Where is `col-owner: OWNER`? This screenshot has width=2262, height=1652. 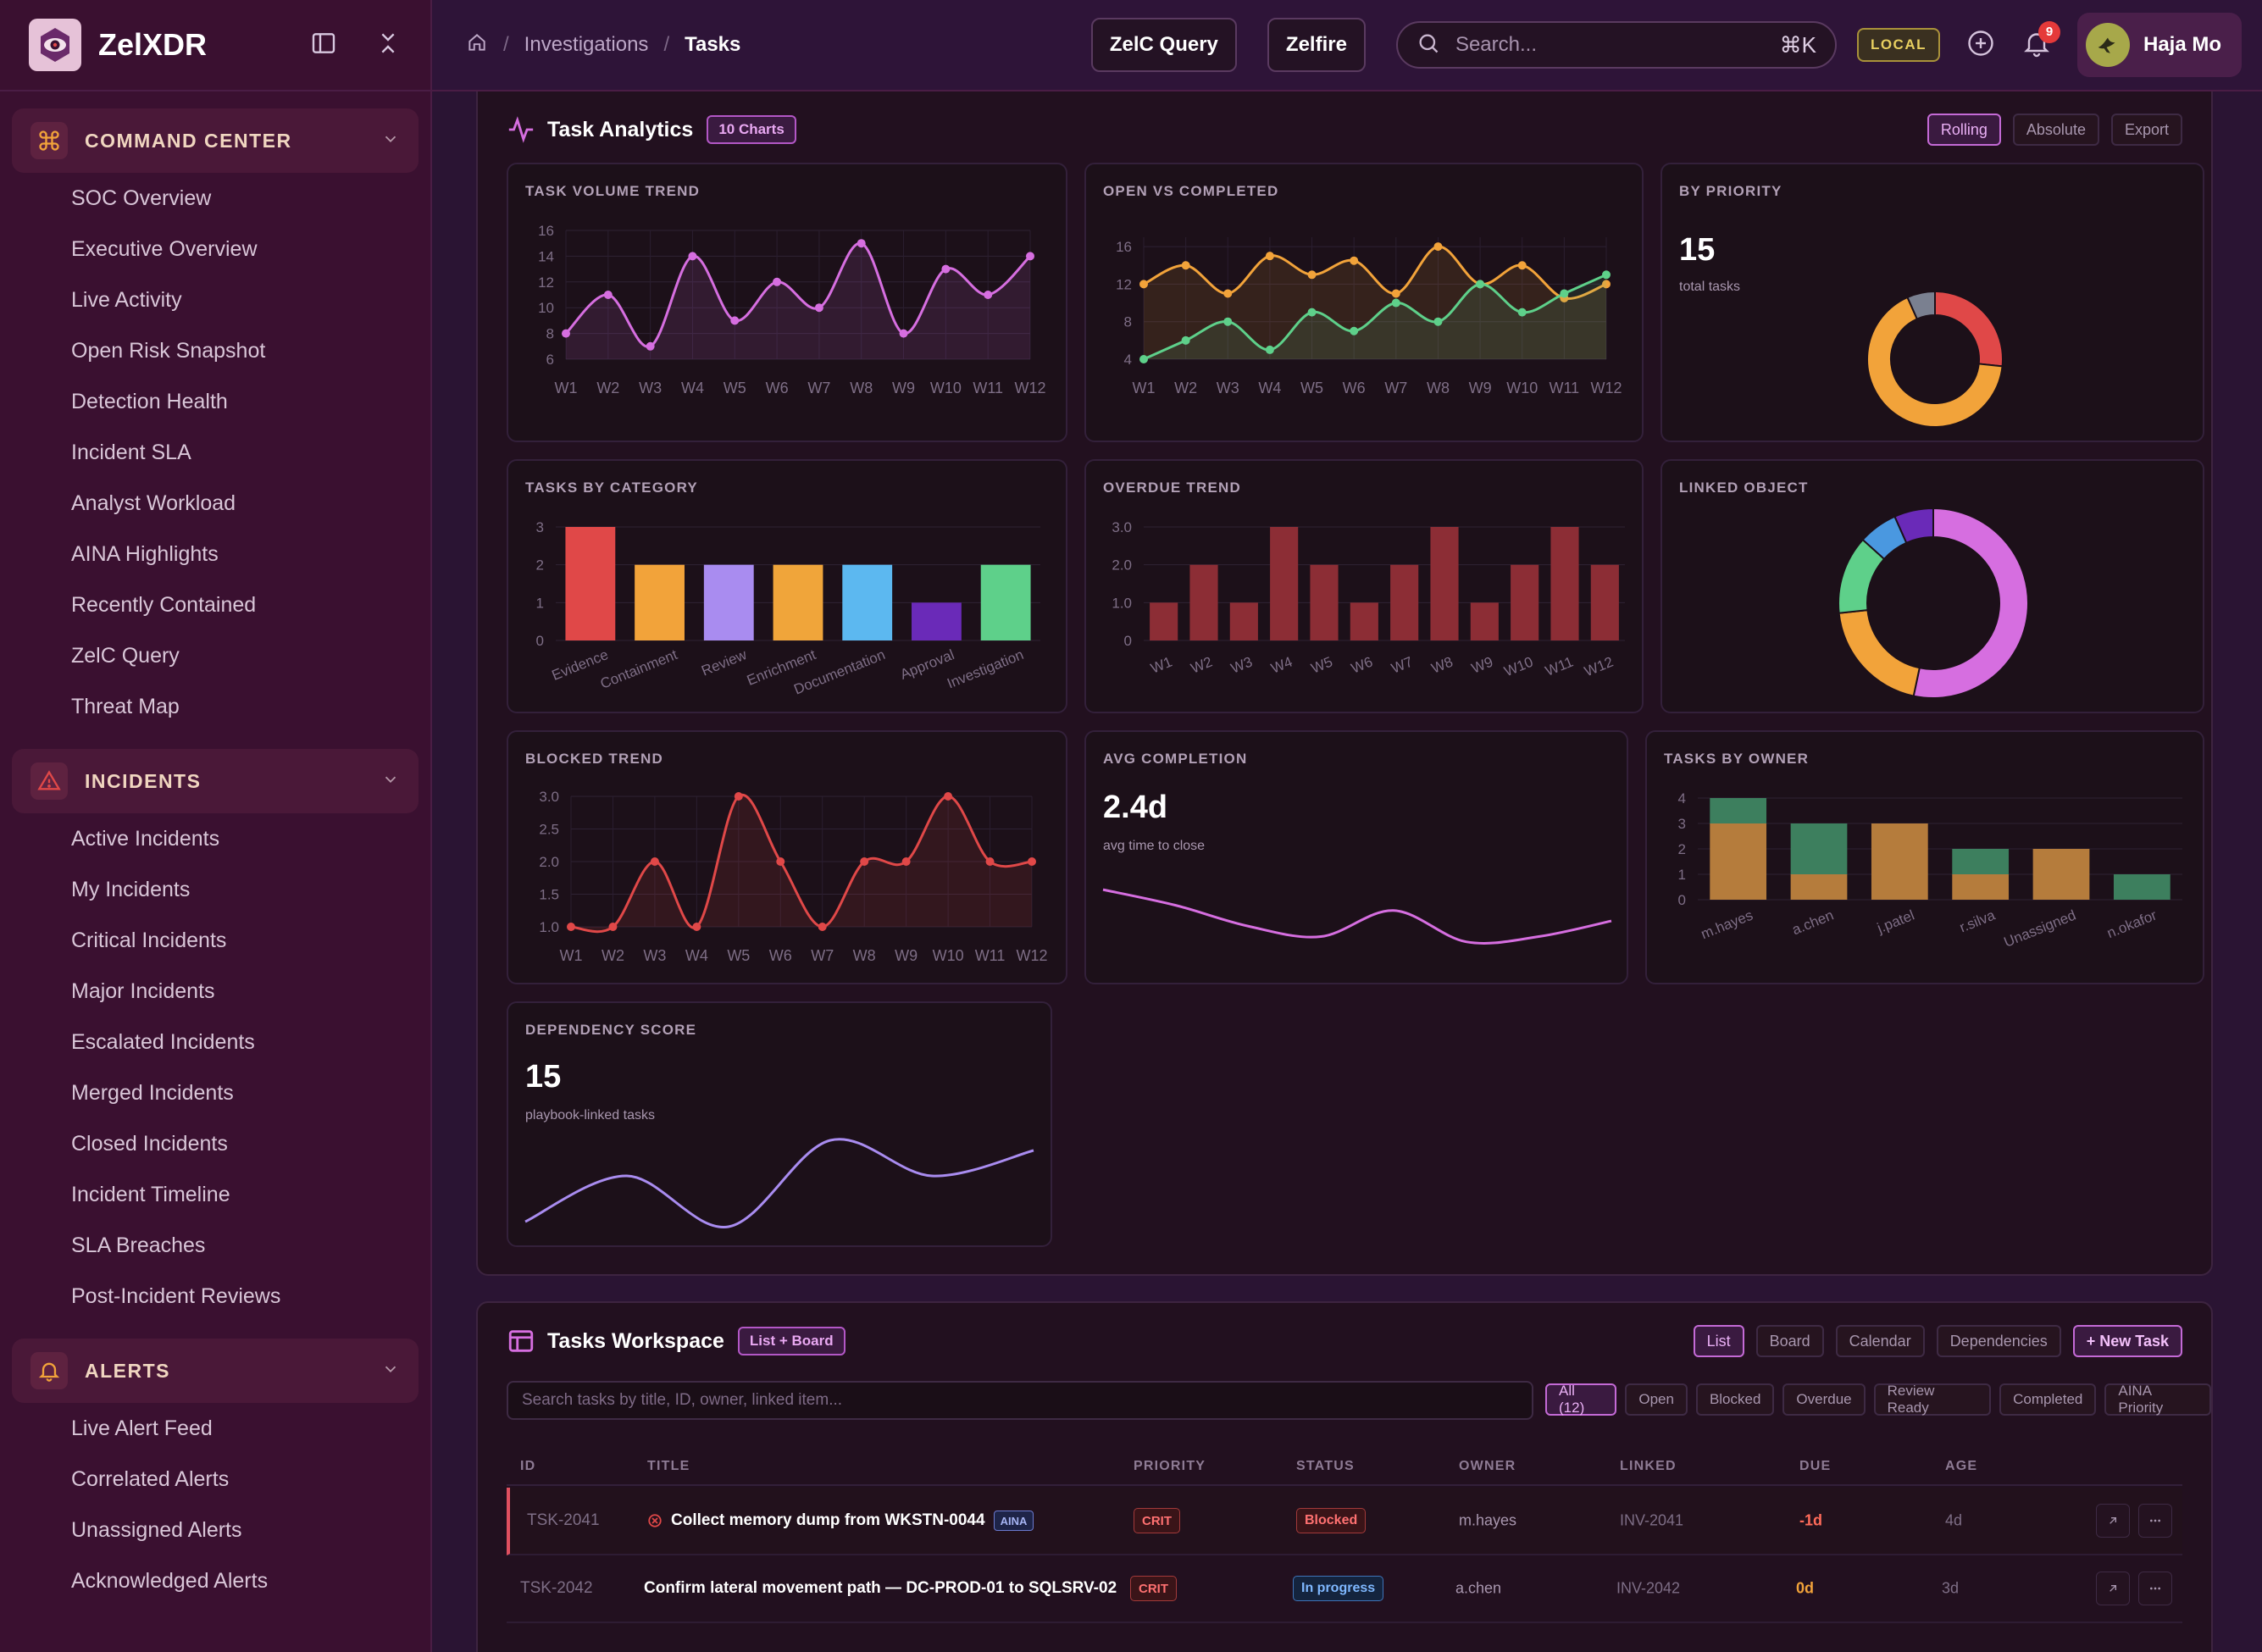
col-owner: OWNER is located at coordinates (1487, 1466).